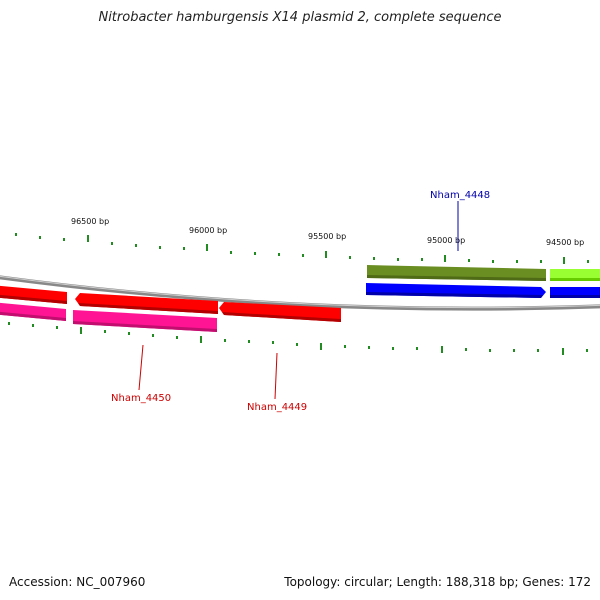 This screenshot has width=600, height=600. What do you see at coordinates (298, 338) in the screenshot?
I see `inner-ticks` at bounding box center [298, 338].